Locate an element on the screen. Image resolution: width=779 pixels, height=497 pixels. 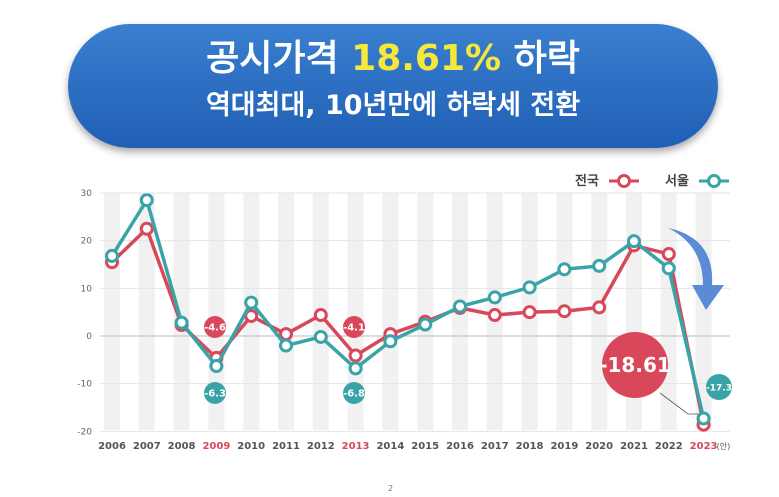
value-badge-label: -18.61 is located at coordinates (635, 365).